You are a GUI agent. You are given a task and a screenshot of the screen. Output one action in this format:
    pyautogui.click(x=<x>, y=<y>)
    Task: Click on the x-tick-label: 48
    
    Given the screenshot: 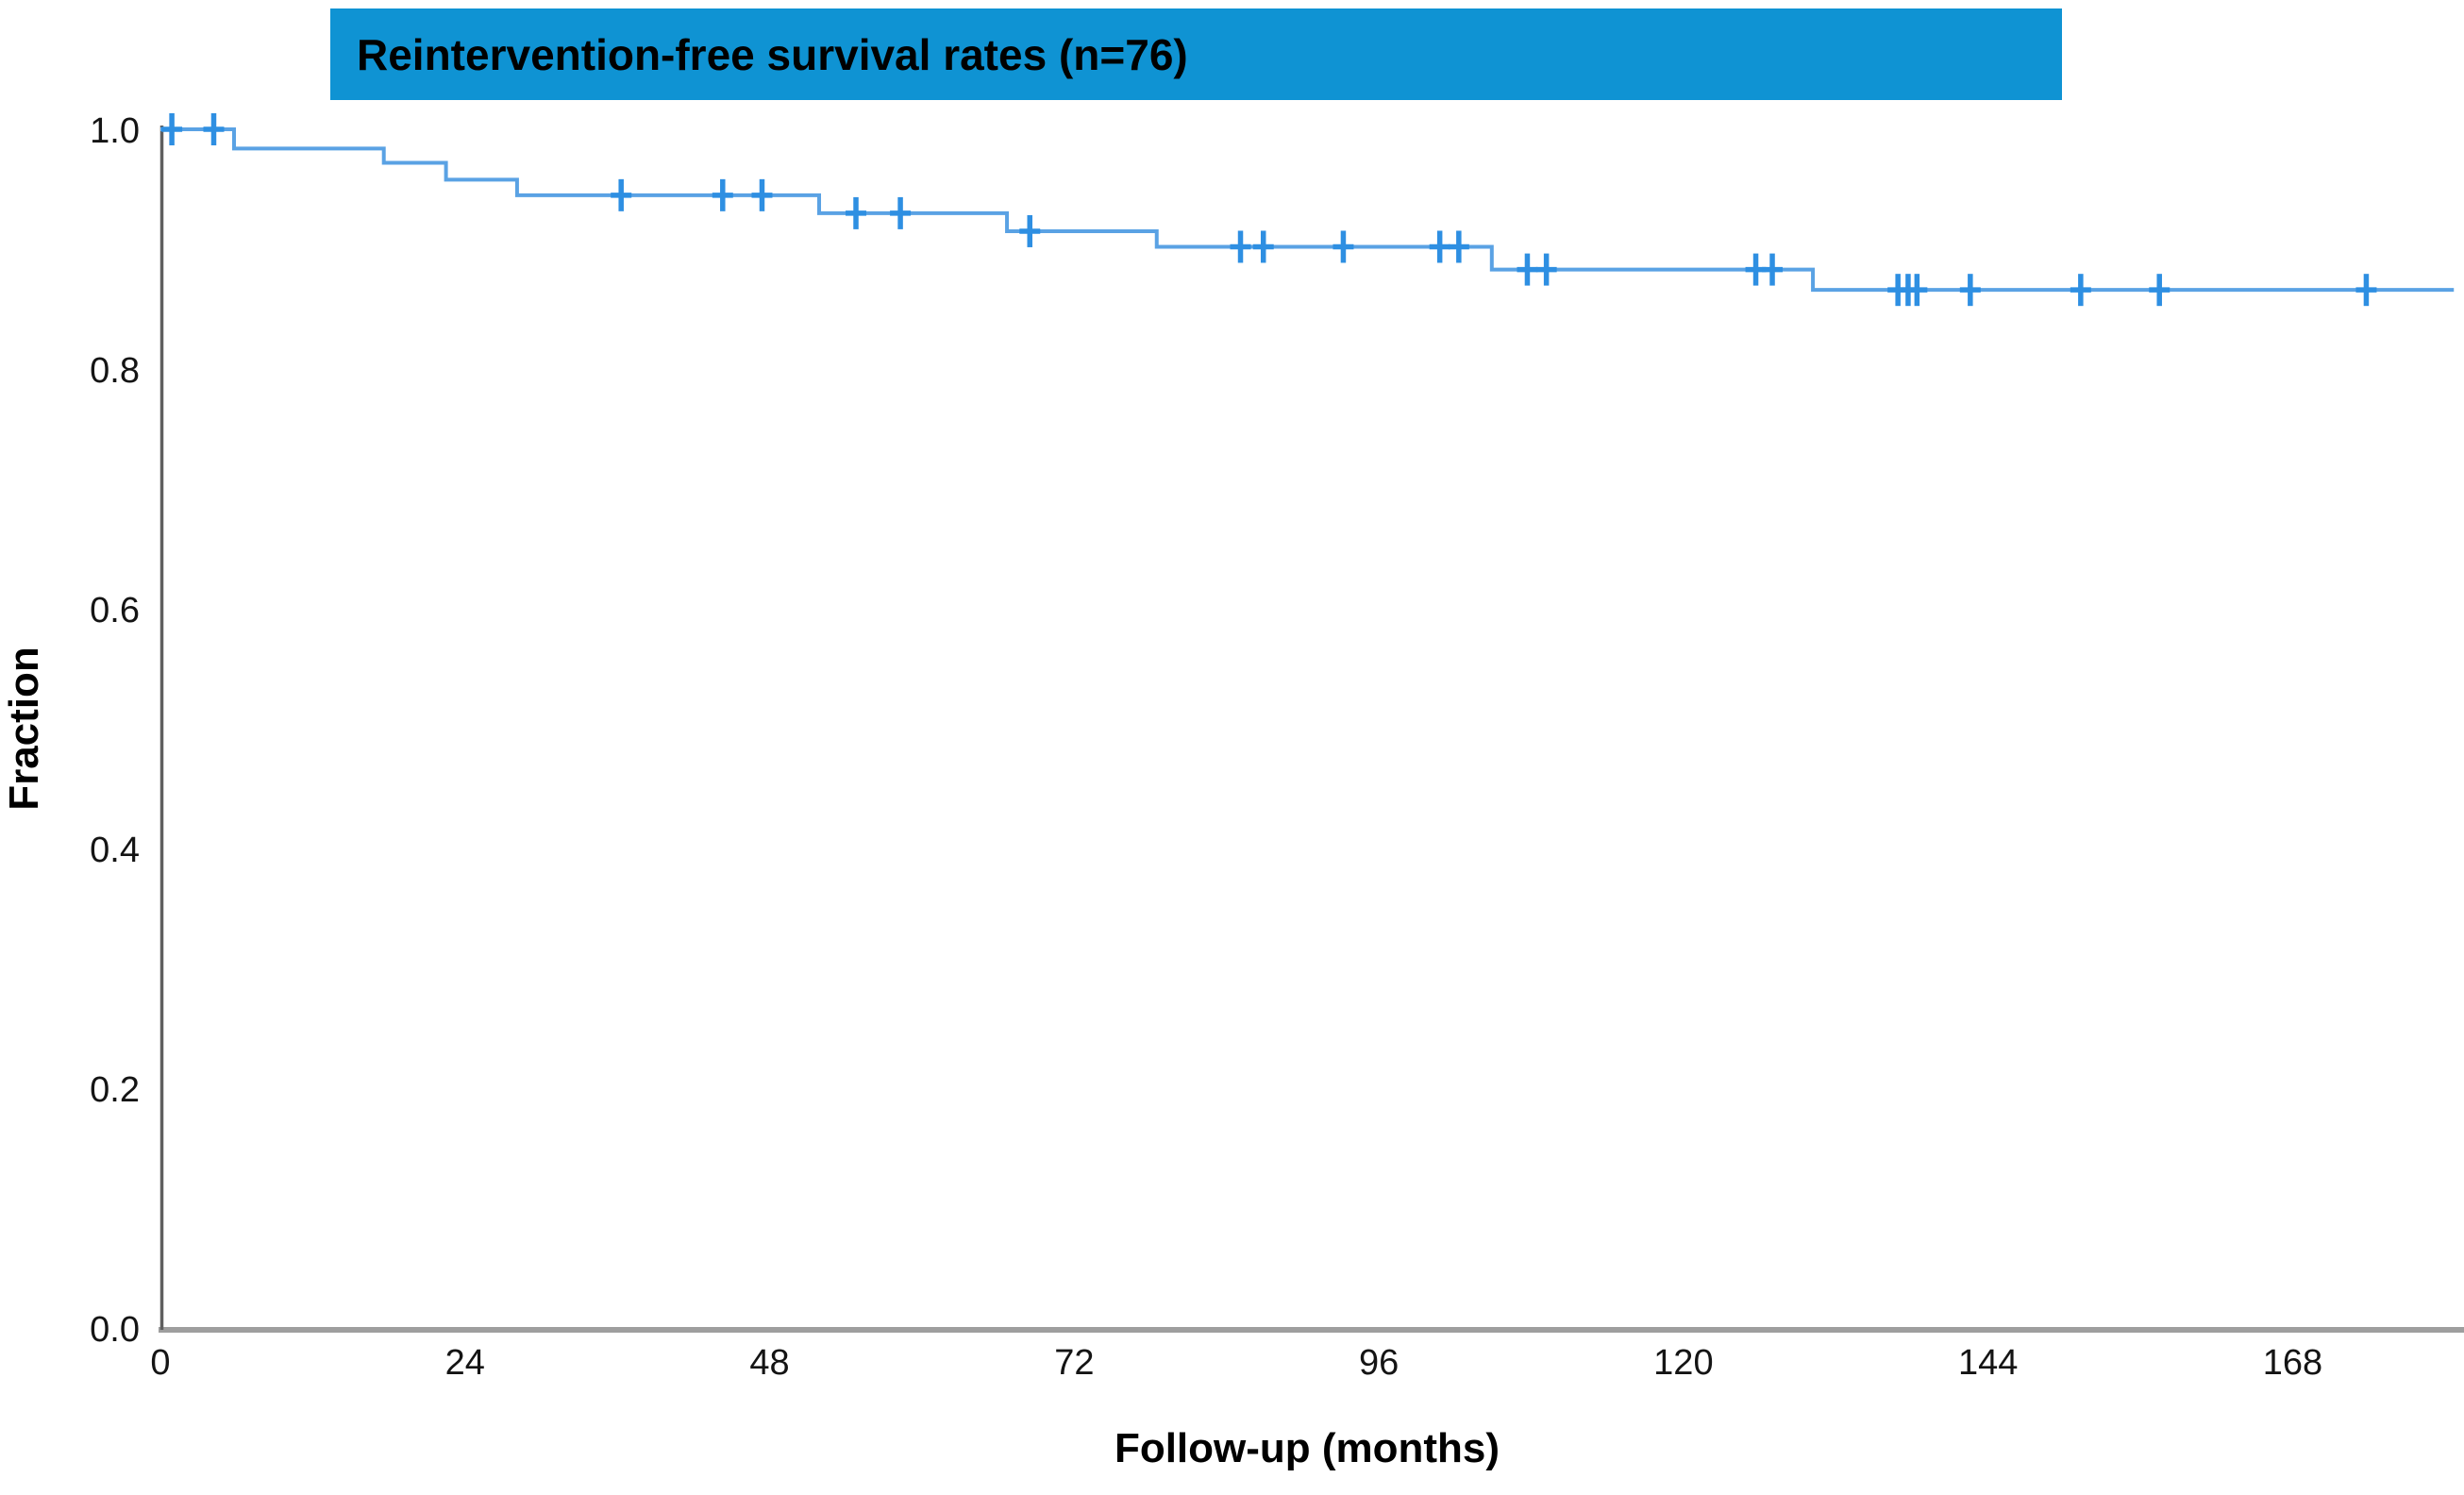 What is the action you would take?
    pyautogui.click(x=769, y=1363)
    